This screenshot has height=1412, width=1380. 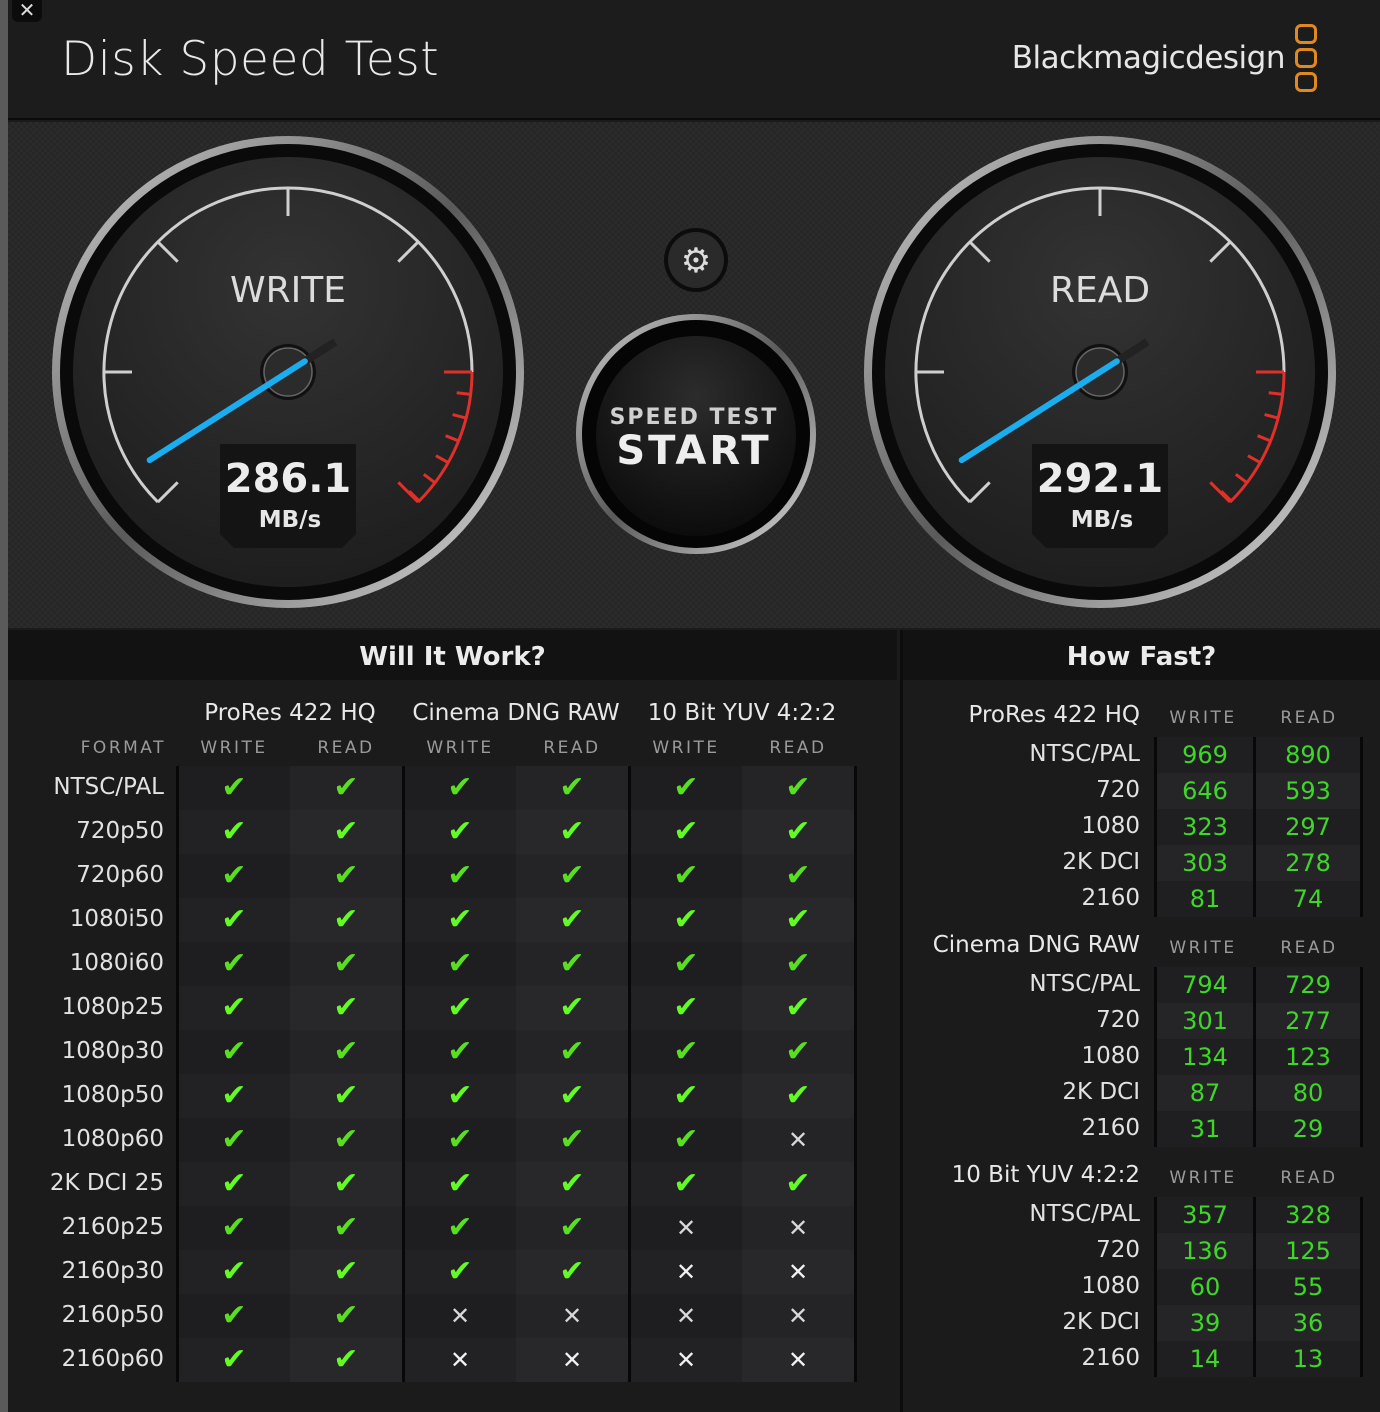 I want to click on table-row: 1080 60 55, so click(x=1141, y=1287).